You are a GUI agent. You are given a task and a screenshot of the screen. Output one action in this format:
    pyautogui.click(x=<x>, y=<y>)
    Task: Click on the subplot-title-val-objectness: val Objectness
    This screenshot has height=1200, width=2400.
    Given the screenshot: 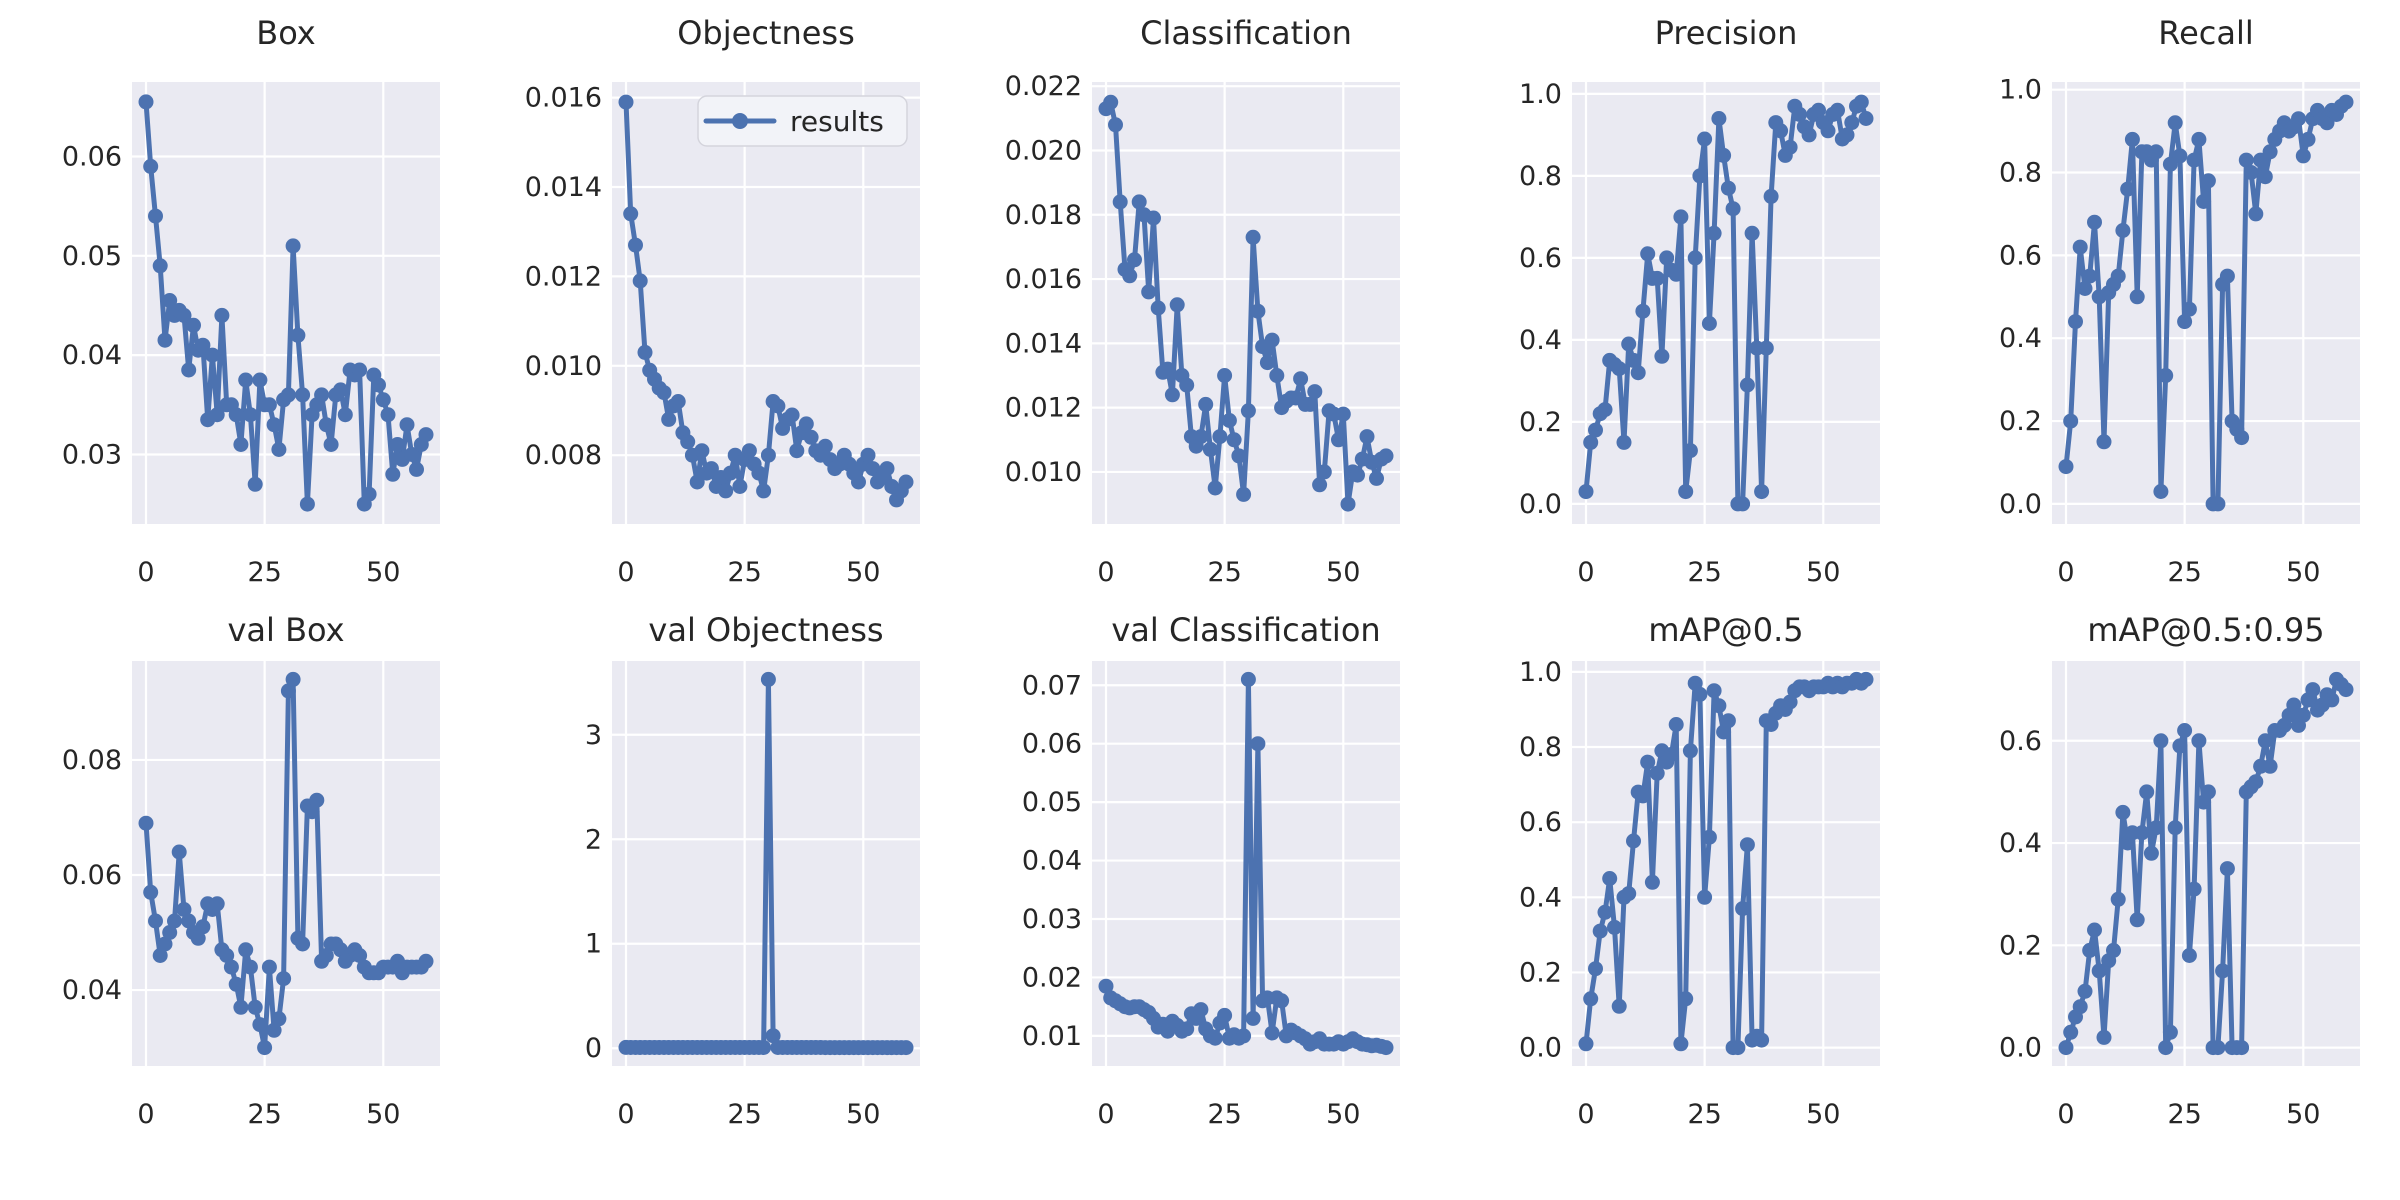 What is the action you would take?
    pyautogui.click(x=765, y=630)
    